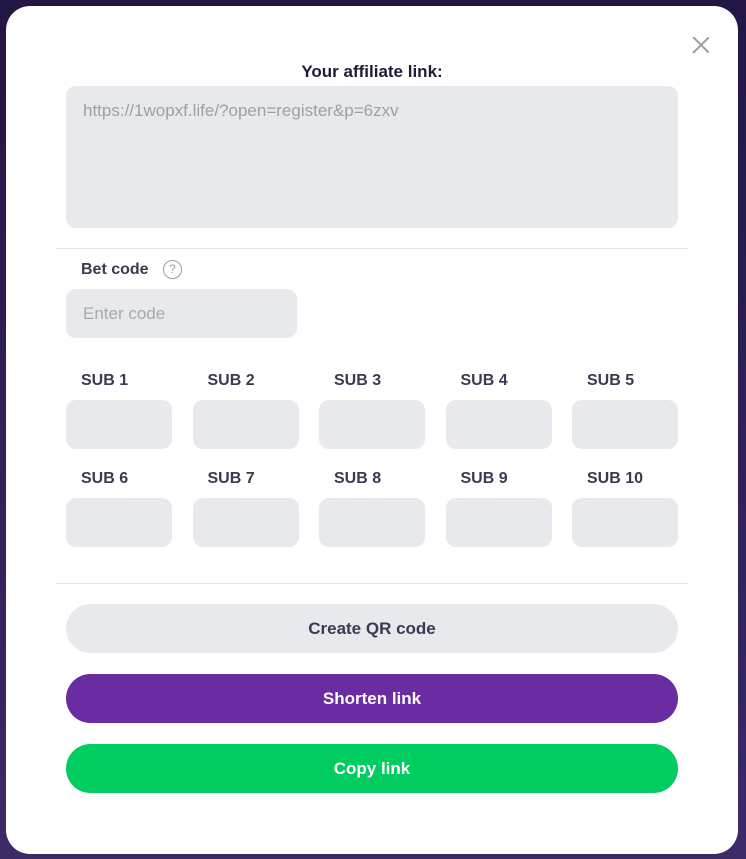  What do you see at coordinates (231, 380) in the screenshot?
I see `sub-label: SUB 2` at bounding box center [231, 380].